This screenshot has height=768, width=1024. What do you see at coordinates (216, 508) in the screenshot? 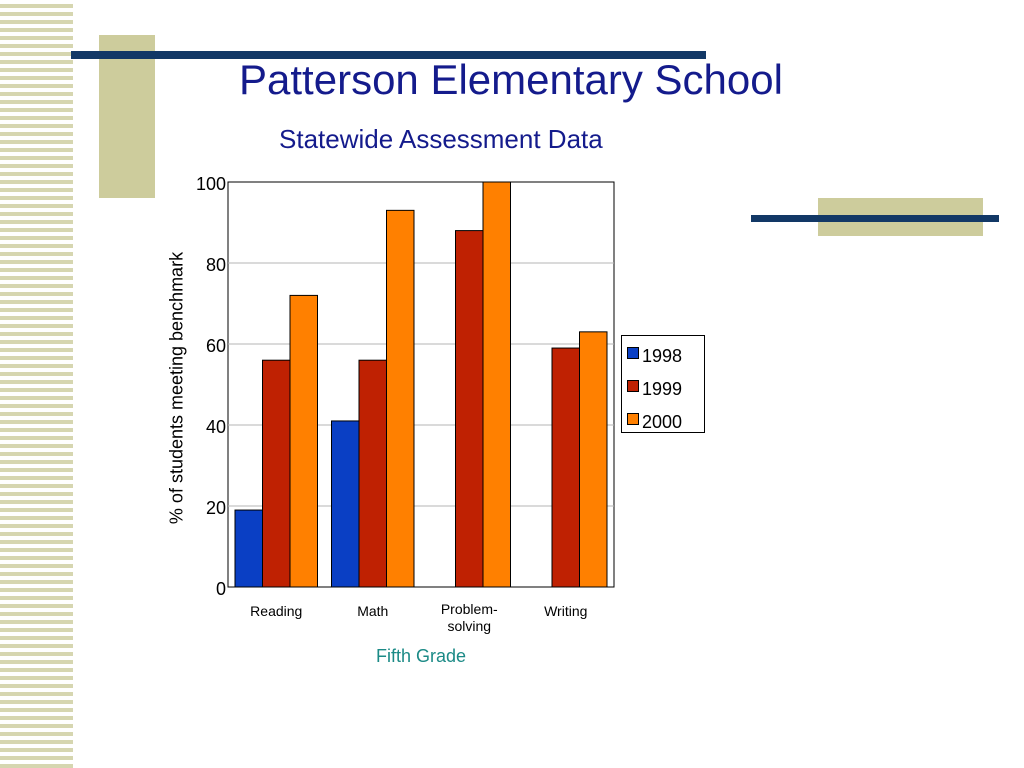
I see `y-tick-label-20: 20` at bounding box center [216, 508].